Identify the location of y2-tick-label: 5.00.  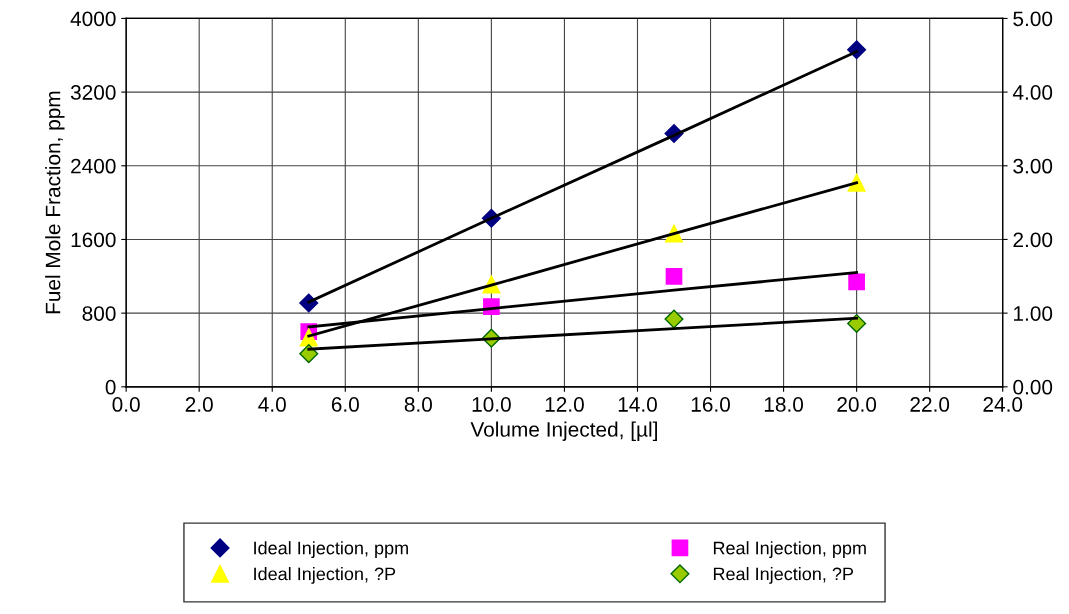
(1033, 19).